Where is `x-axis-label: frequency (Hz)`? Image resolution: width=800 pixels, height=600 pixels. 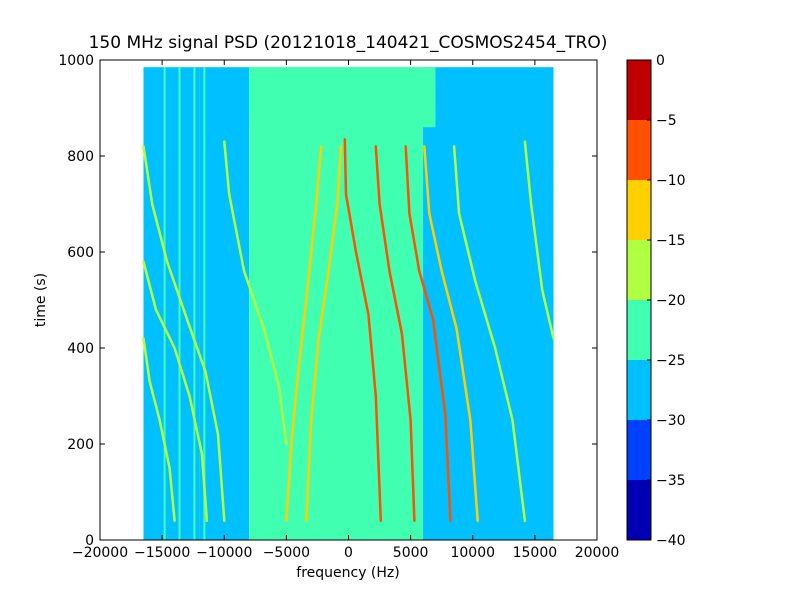
x-axis-label: frequency (Hz) is located at coordinates (347, 573).